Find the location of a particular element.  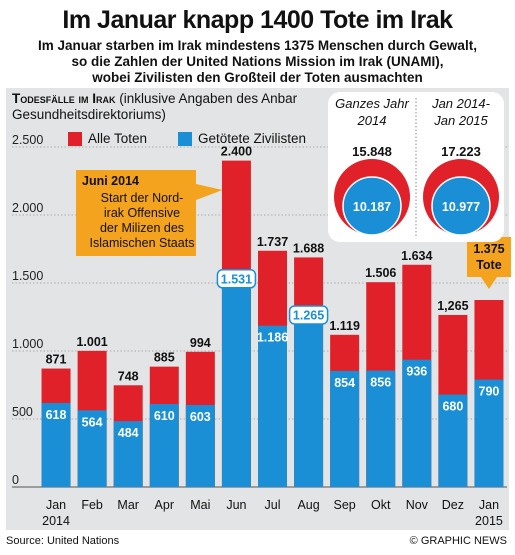

y-tick-label-1500: 1.500 is located at coordinates (27, 276).